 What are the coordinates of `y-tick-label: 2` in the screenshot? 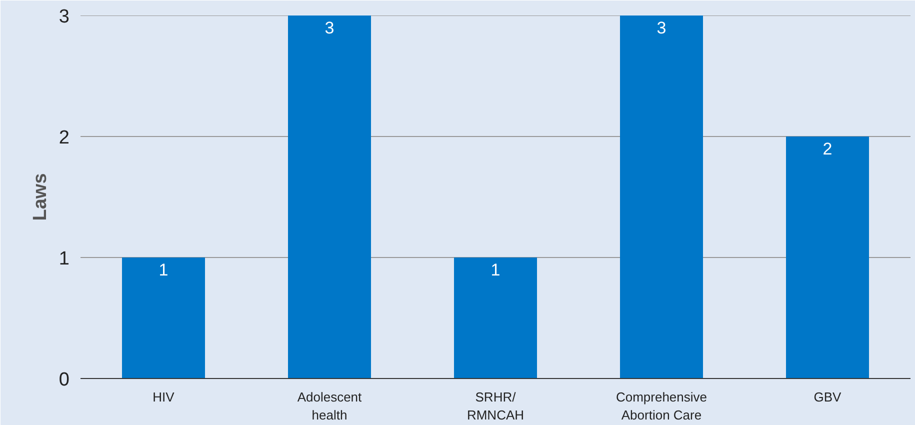 It's located at (64, 138).